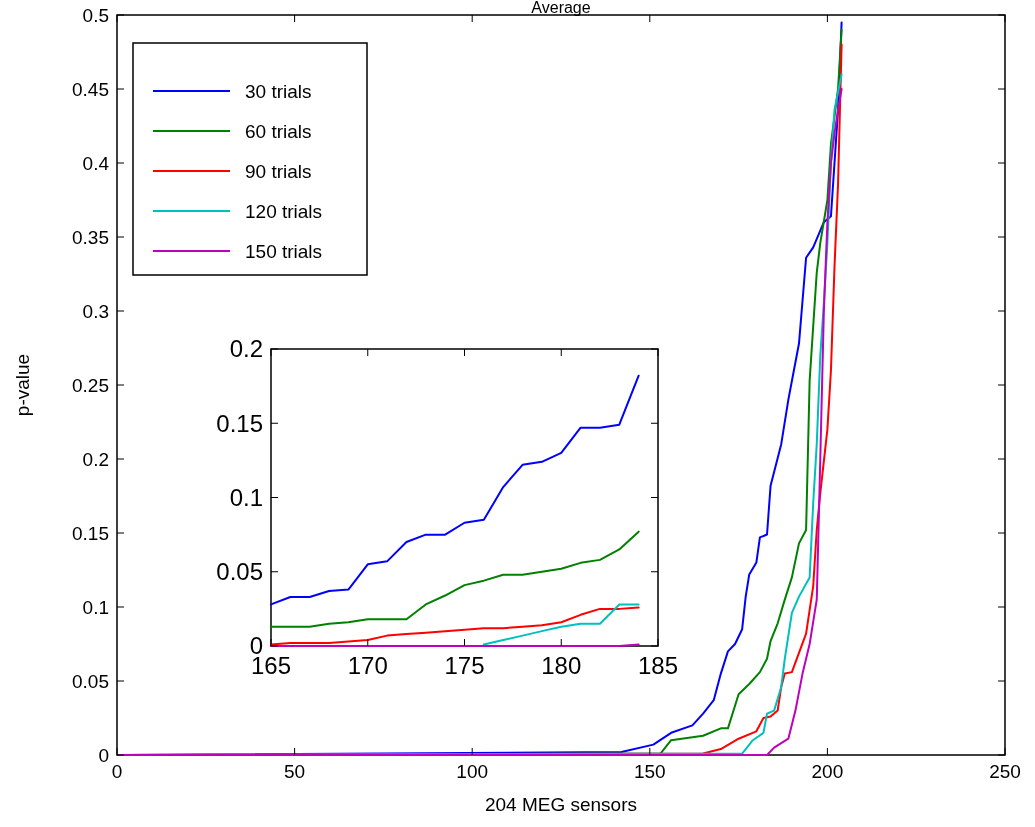 The image size is (1035, 827). Describe the element at coordinates (90, 89) in the screenshot. I see `y-tick-label: 0.45` at that location.